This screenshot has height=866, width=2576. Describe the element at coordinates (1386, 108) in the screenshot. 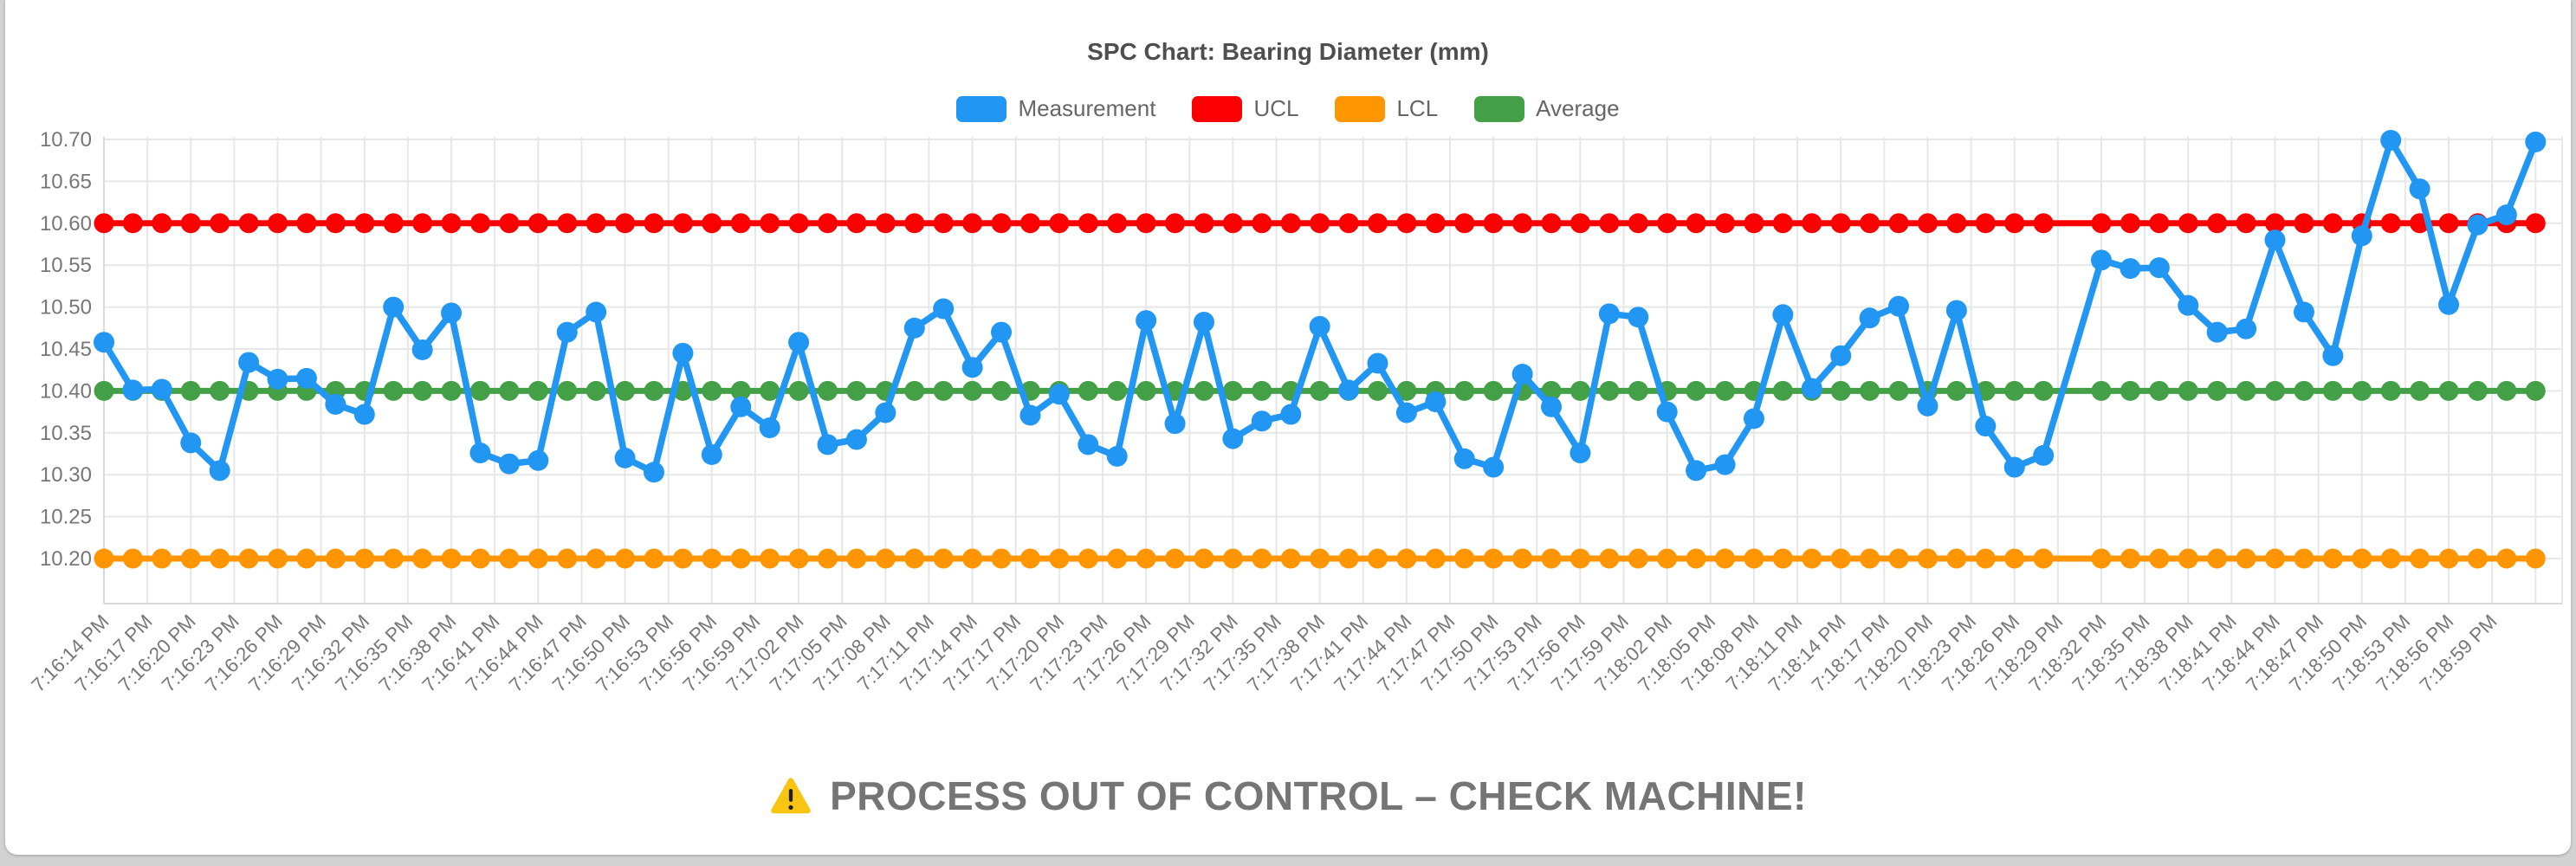

I see `legend-item-lcl: LCL` at that location.